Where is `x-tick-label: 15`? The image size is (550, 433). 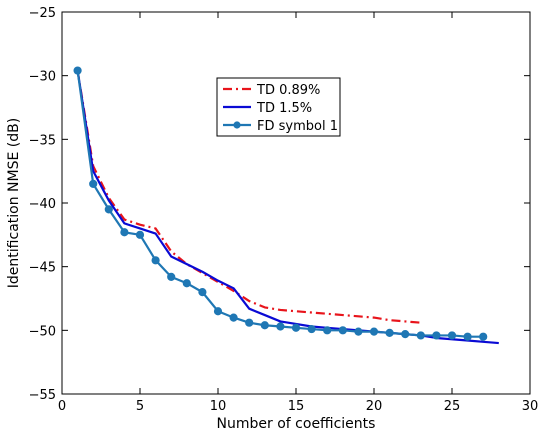
x-tick-label: 15 is located at coordinates (296, 406).